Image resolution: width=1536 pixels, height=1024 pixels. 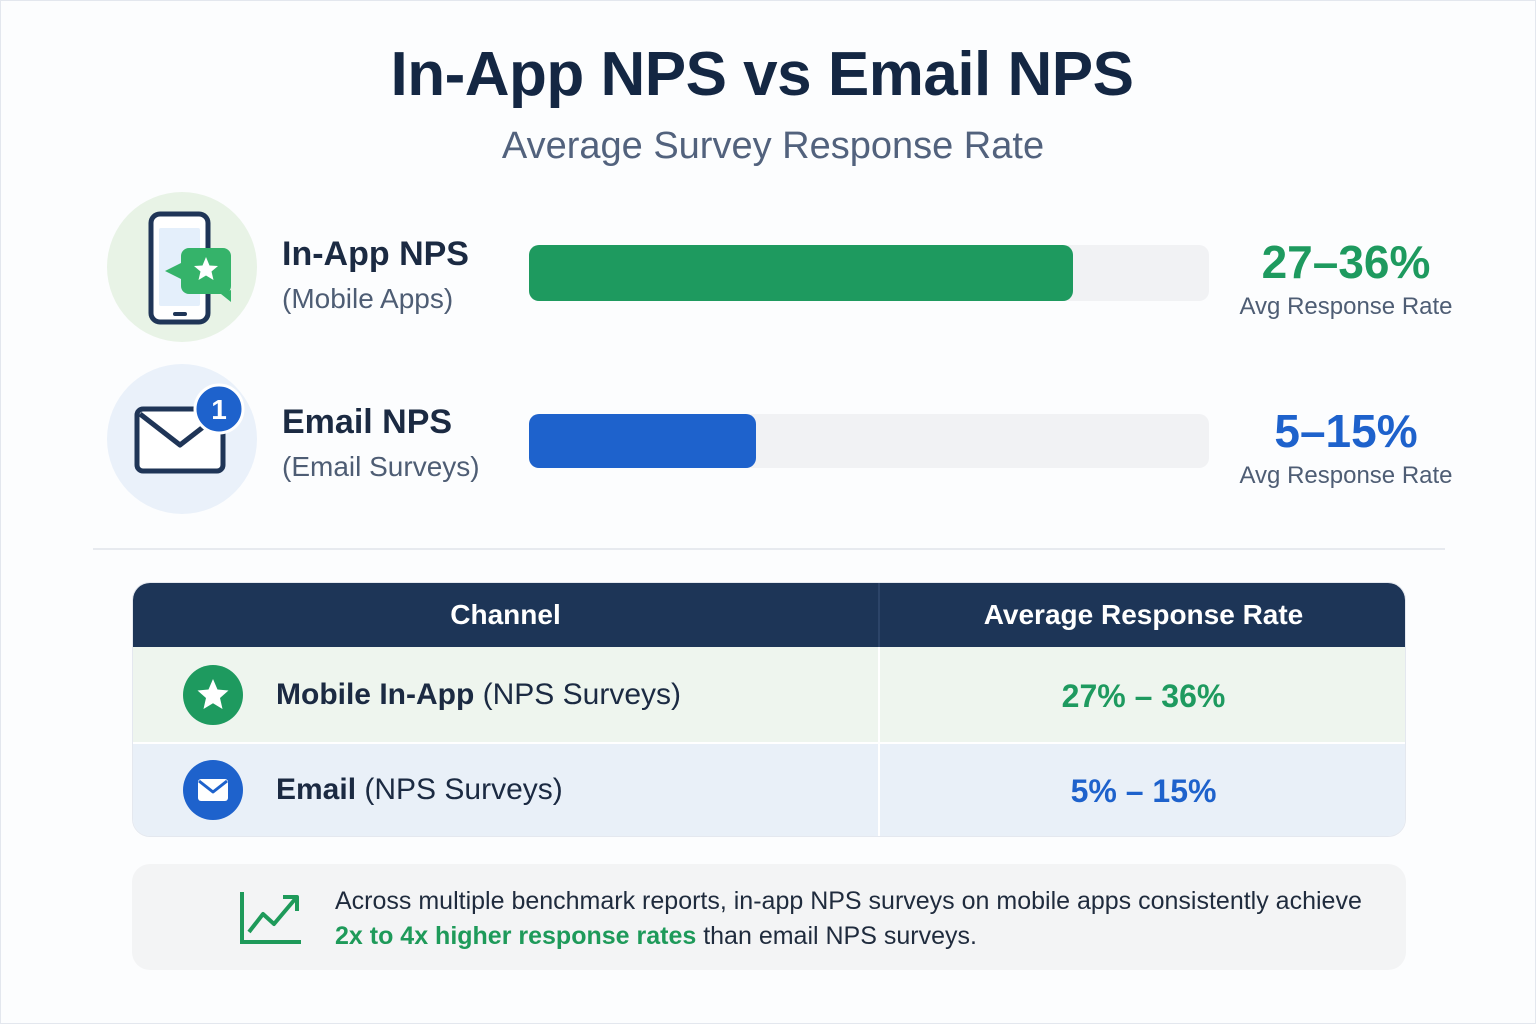 I want to click on star-circle-icon, so click(x=213, y=695).